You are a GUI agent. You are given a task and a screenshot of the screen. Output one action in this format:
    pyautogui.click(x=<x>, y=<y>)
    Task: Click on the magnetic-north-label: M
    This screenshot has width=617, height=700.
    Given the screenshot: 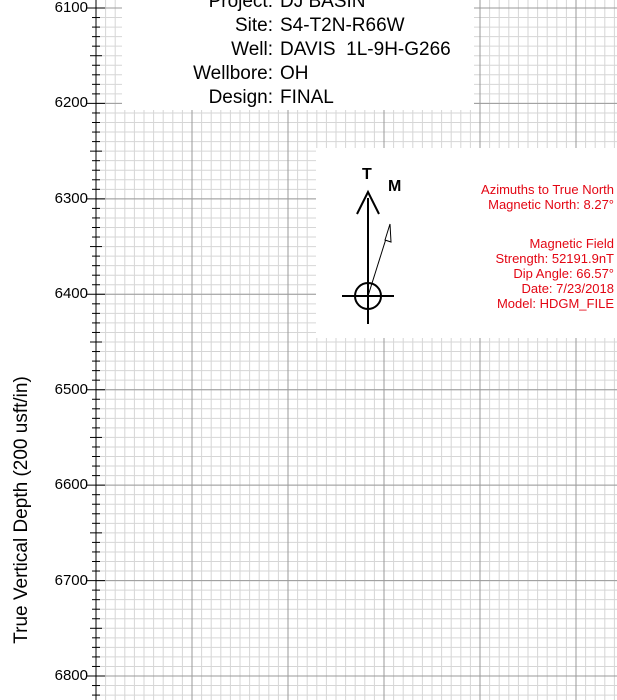 What is the action you would take?
    pyautogui.click(x=395, y=186)
    